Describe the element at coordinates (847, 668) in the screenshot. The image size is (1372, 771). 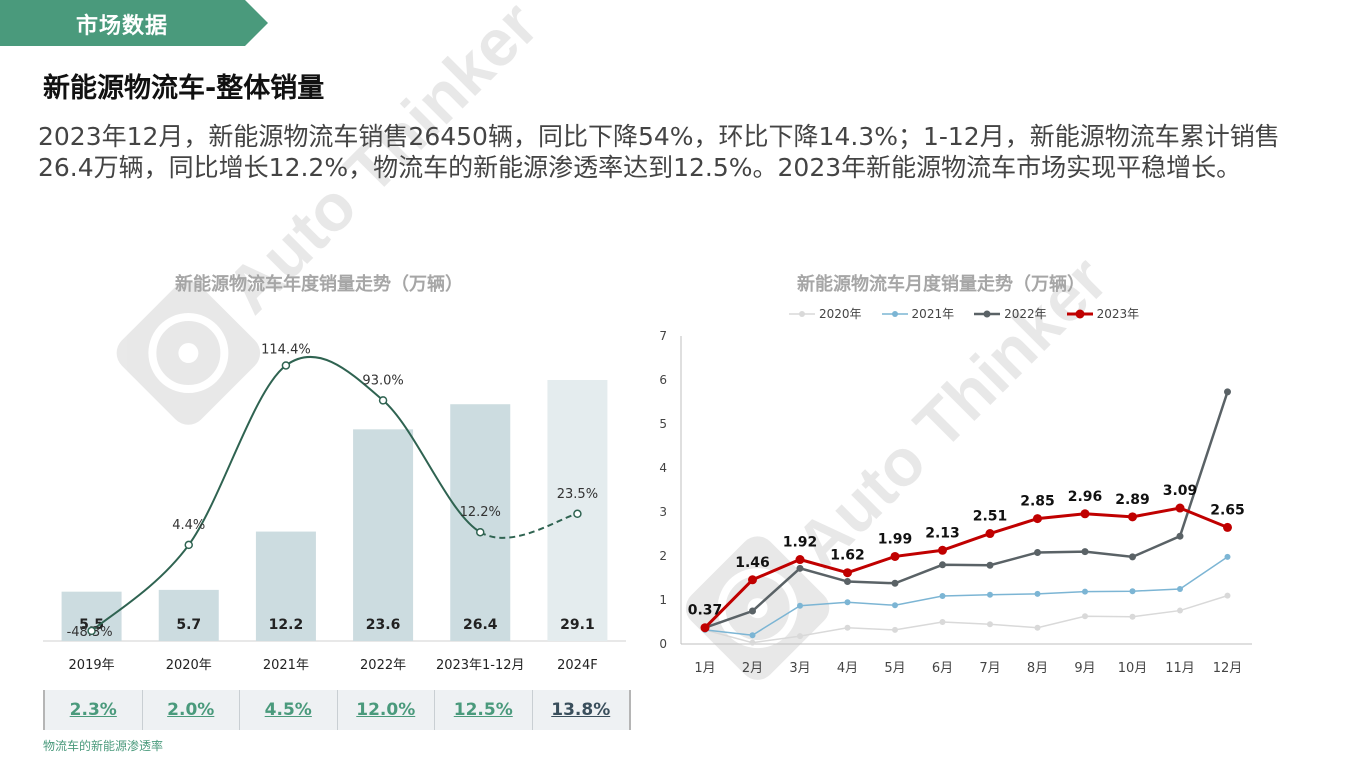
I see `monthly-x-tick: 4月` at that location.